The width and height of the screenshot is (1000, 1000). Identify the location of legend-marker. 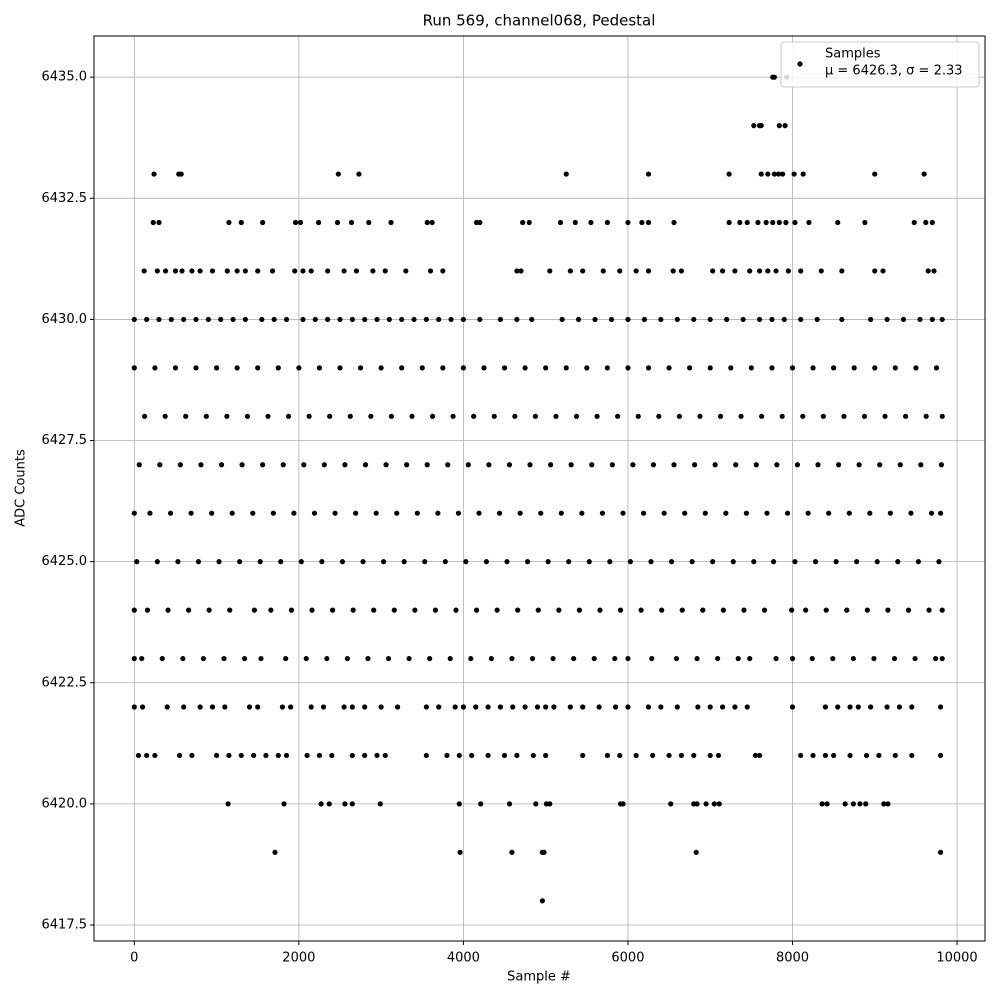
(800, 64).